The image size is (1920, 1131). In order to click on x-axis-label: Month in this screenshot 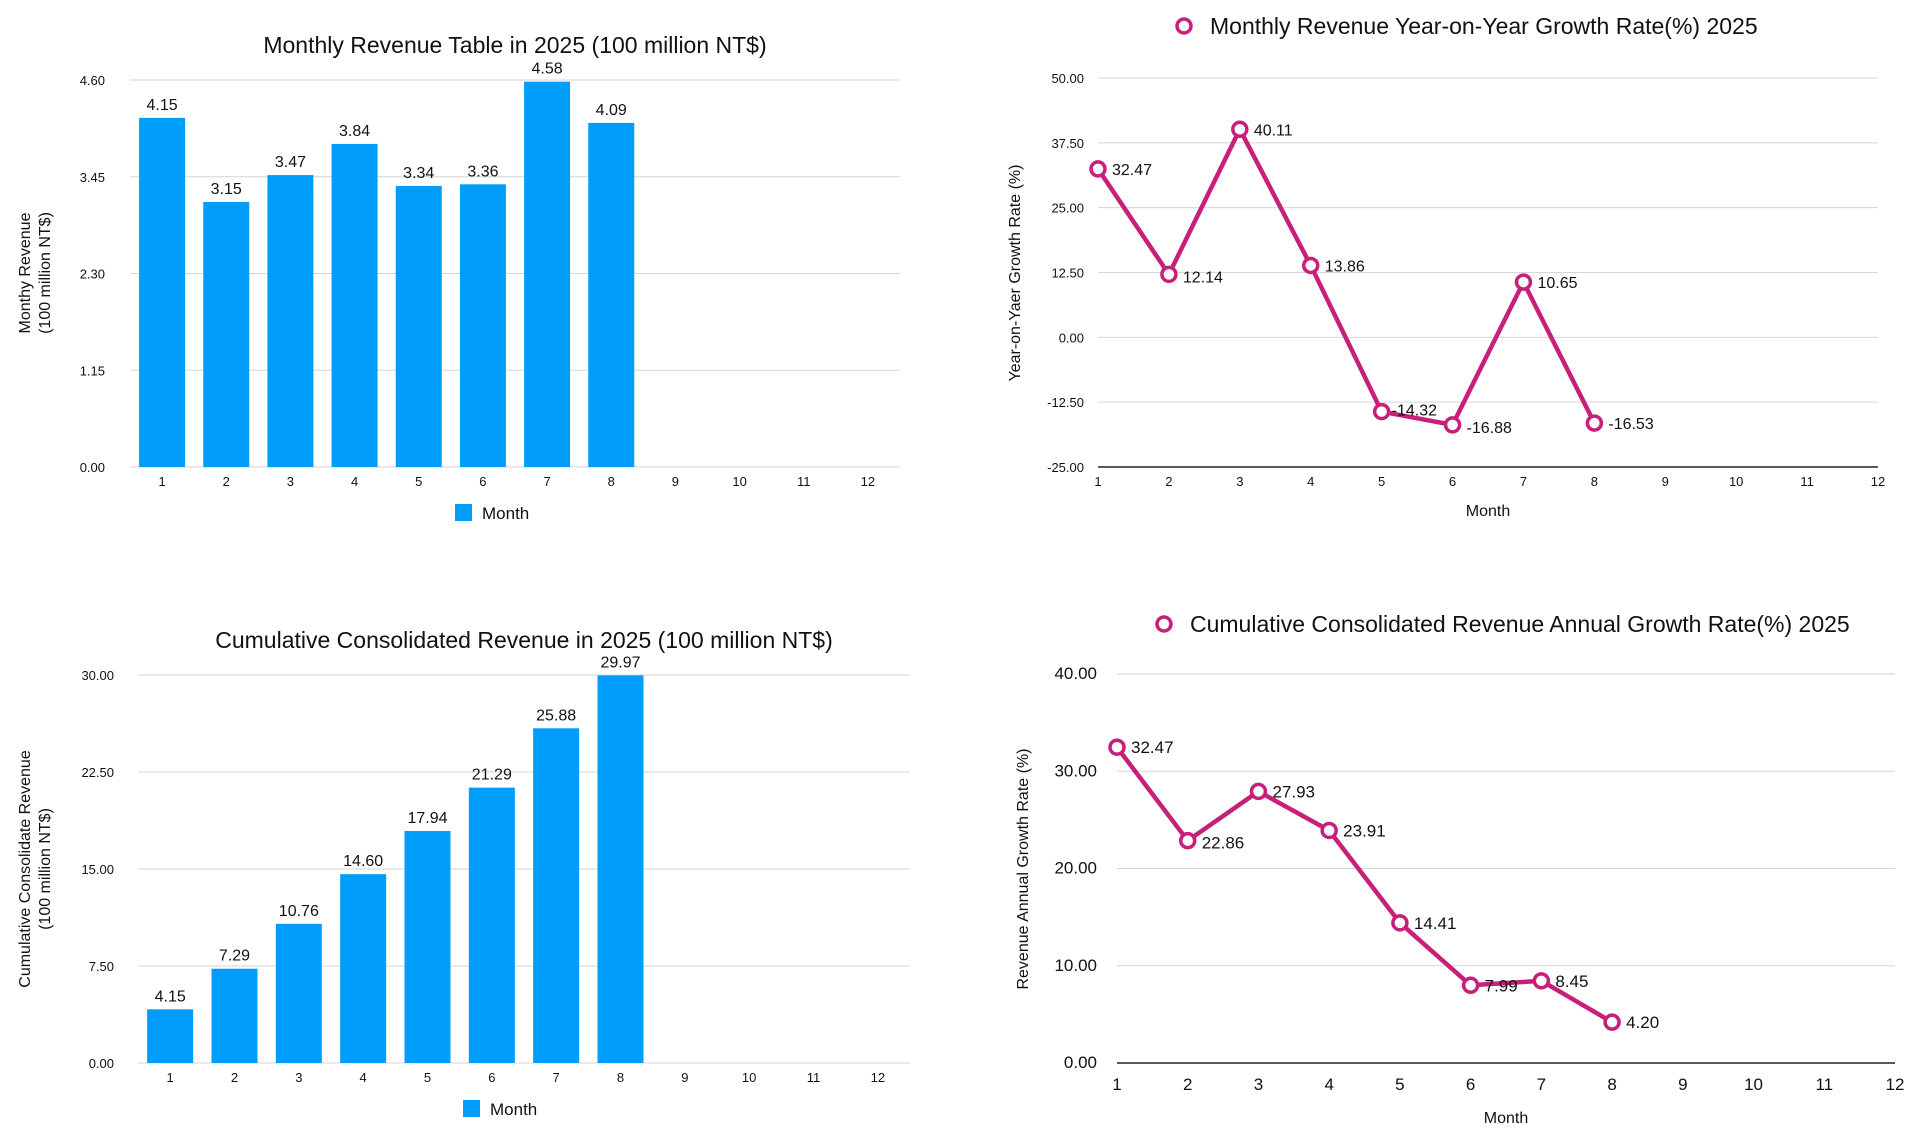, I will do `click(1488, 511)`.